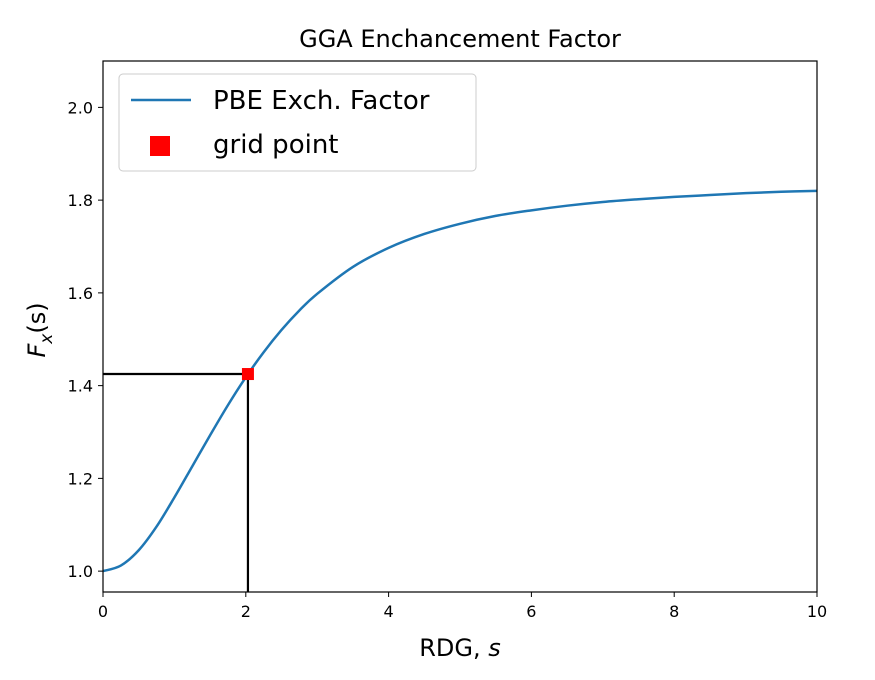 Image resolution: width=875 pixels, height=680 pixels. Describe the element at coordinates (321, 101) in the screenshot. I see `legend-label-series: PBE Exch. Factor` at that location.